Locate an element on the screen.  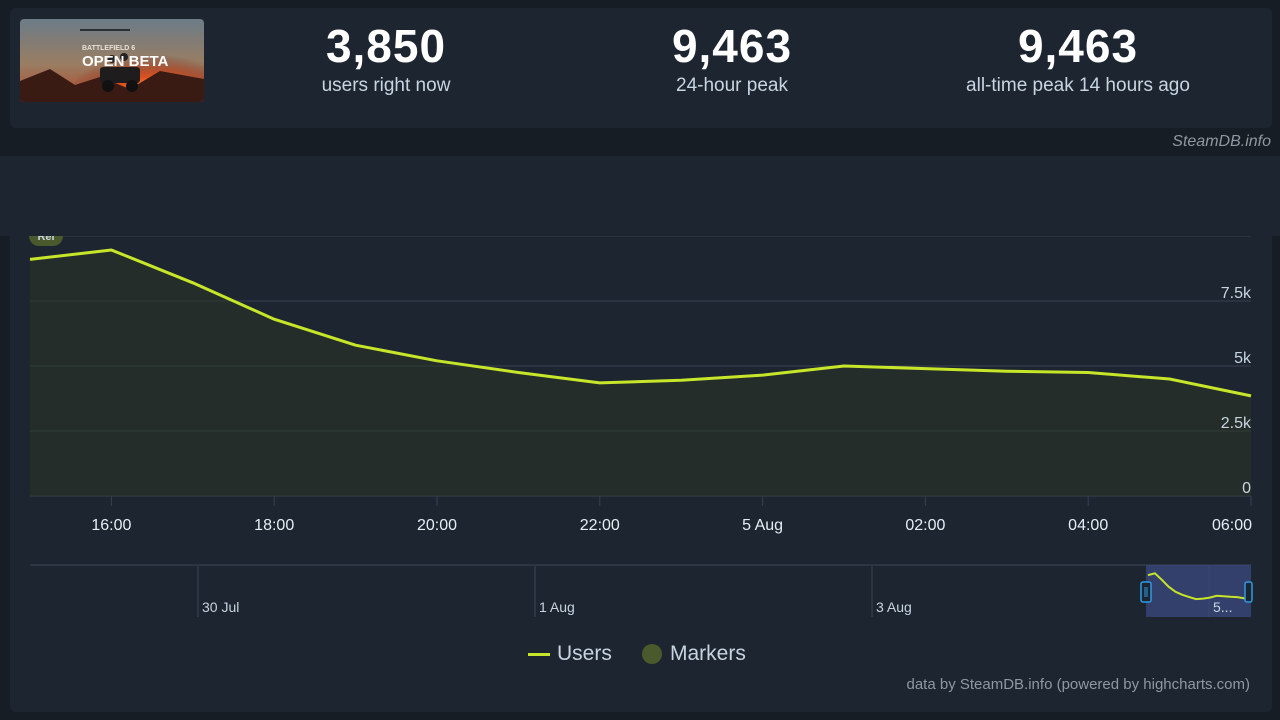
legend-circle-icon is located at coordinates (652, 654).